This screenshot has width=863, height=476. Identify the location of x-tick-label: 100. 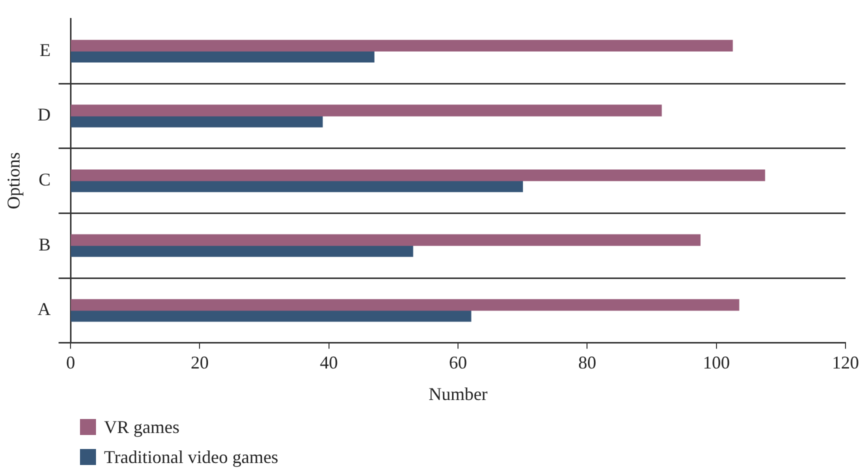
(716, 362).